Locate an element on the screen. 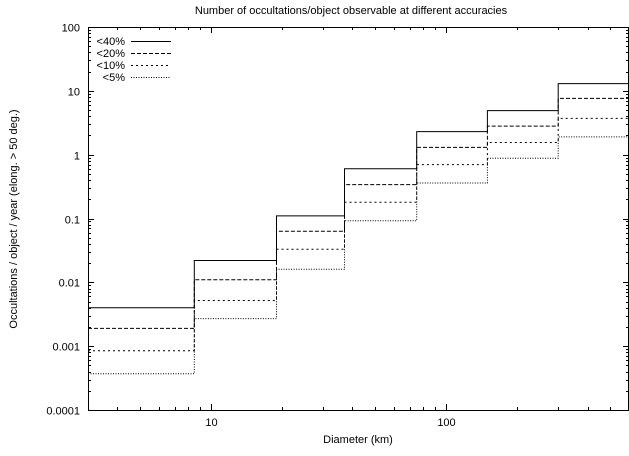  y-tick-label: 10 is located at coordinates (74, 93).